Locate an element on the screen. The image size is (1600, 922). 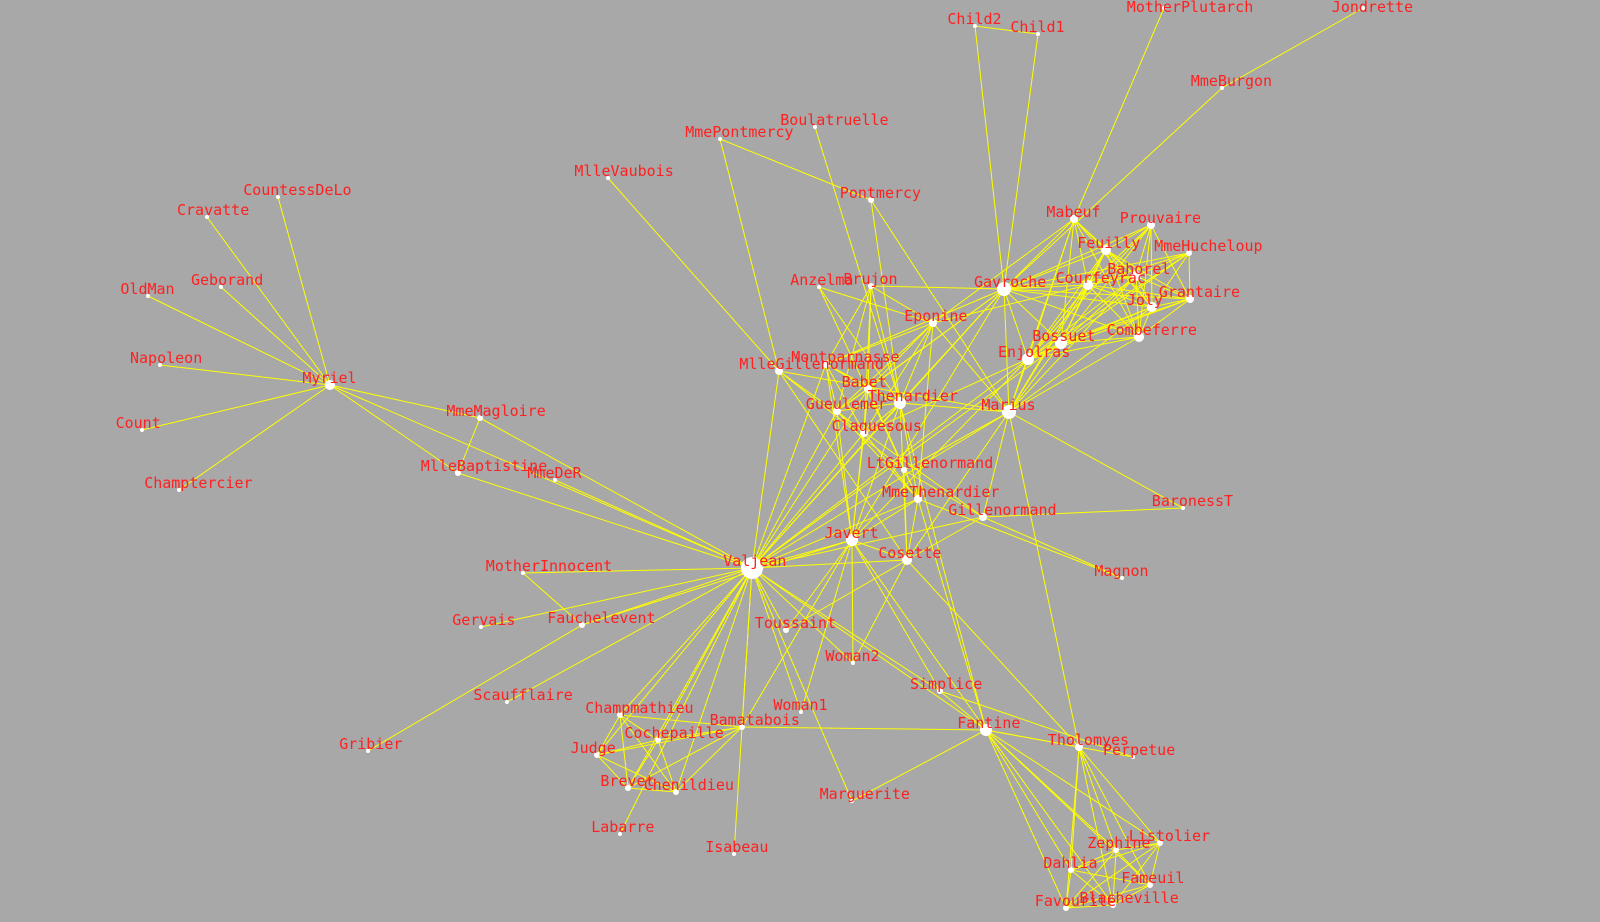
node-bamatabois is located at coordinates (742, 727).